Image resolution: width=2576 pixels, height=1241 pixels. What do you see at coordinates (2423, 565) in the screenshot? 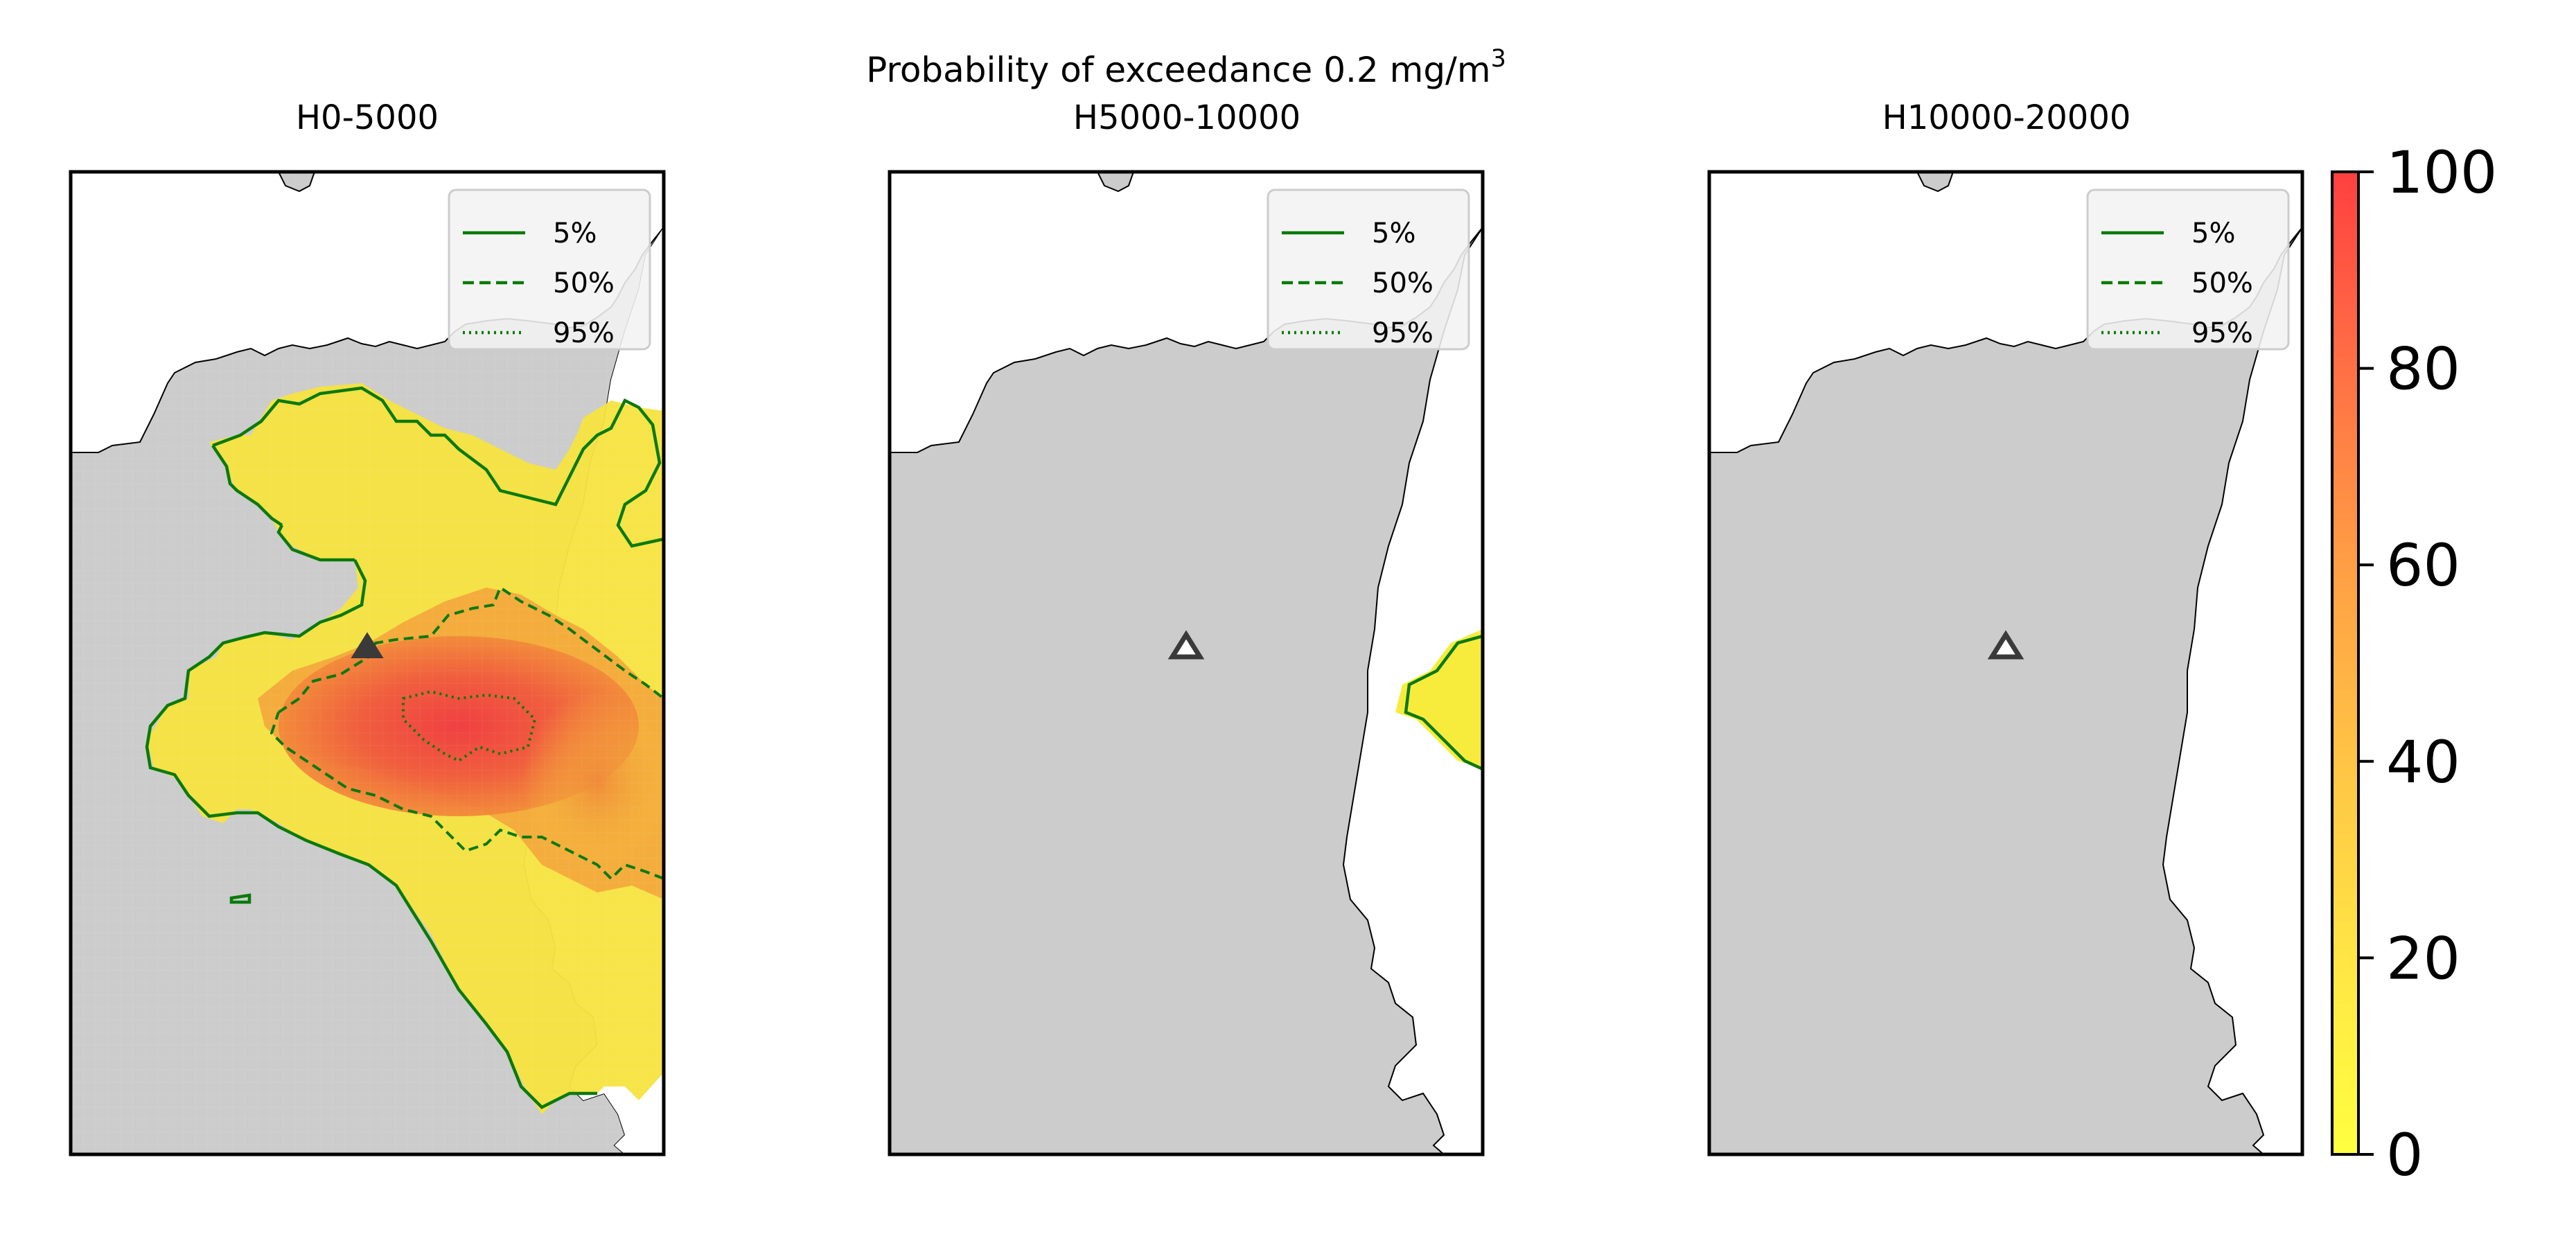
I see `colorbar-tick-label: 60` at bounding box center [2423, 565].